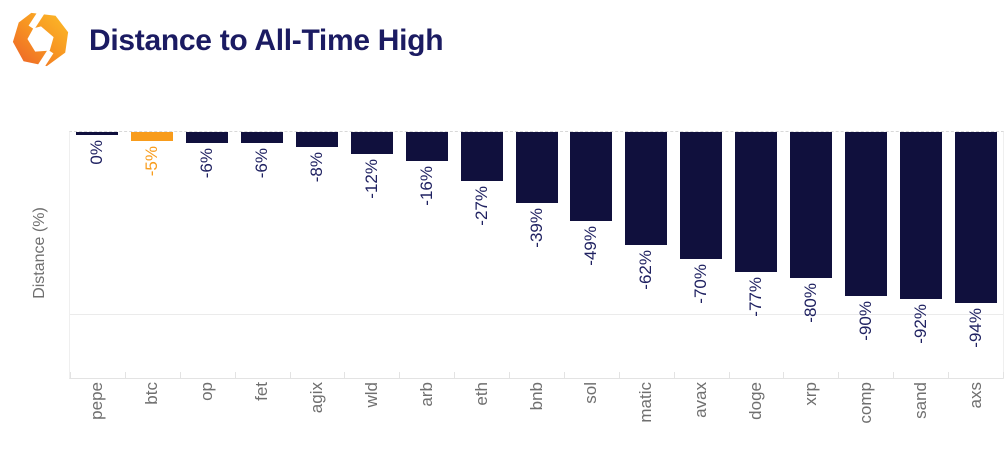  Describe the element at coordinates (207, 137) in the screenshot. I see `bar-op` at that location.